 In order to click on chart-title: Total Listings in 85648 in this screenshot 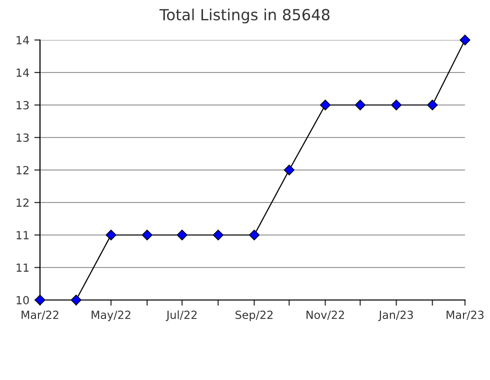, I will do `click(244, 16)`.